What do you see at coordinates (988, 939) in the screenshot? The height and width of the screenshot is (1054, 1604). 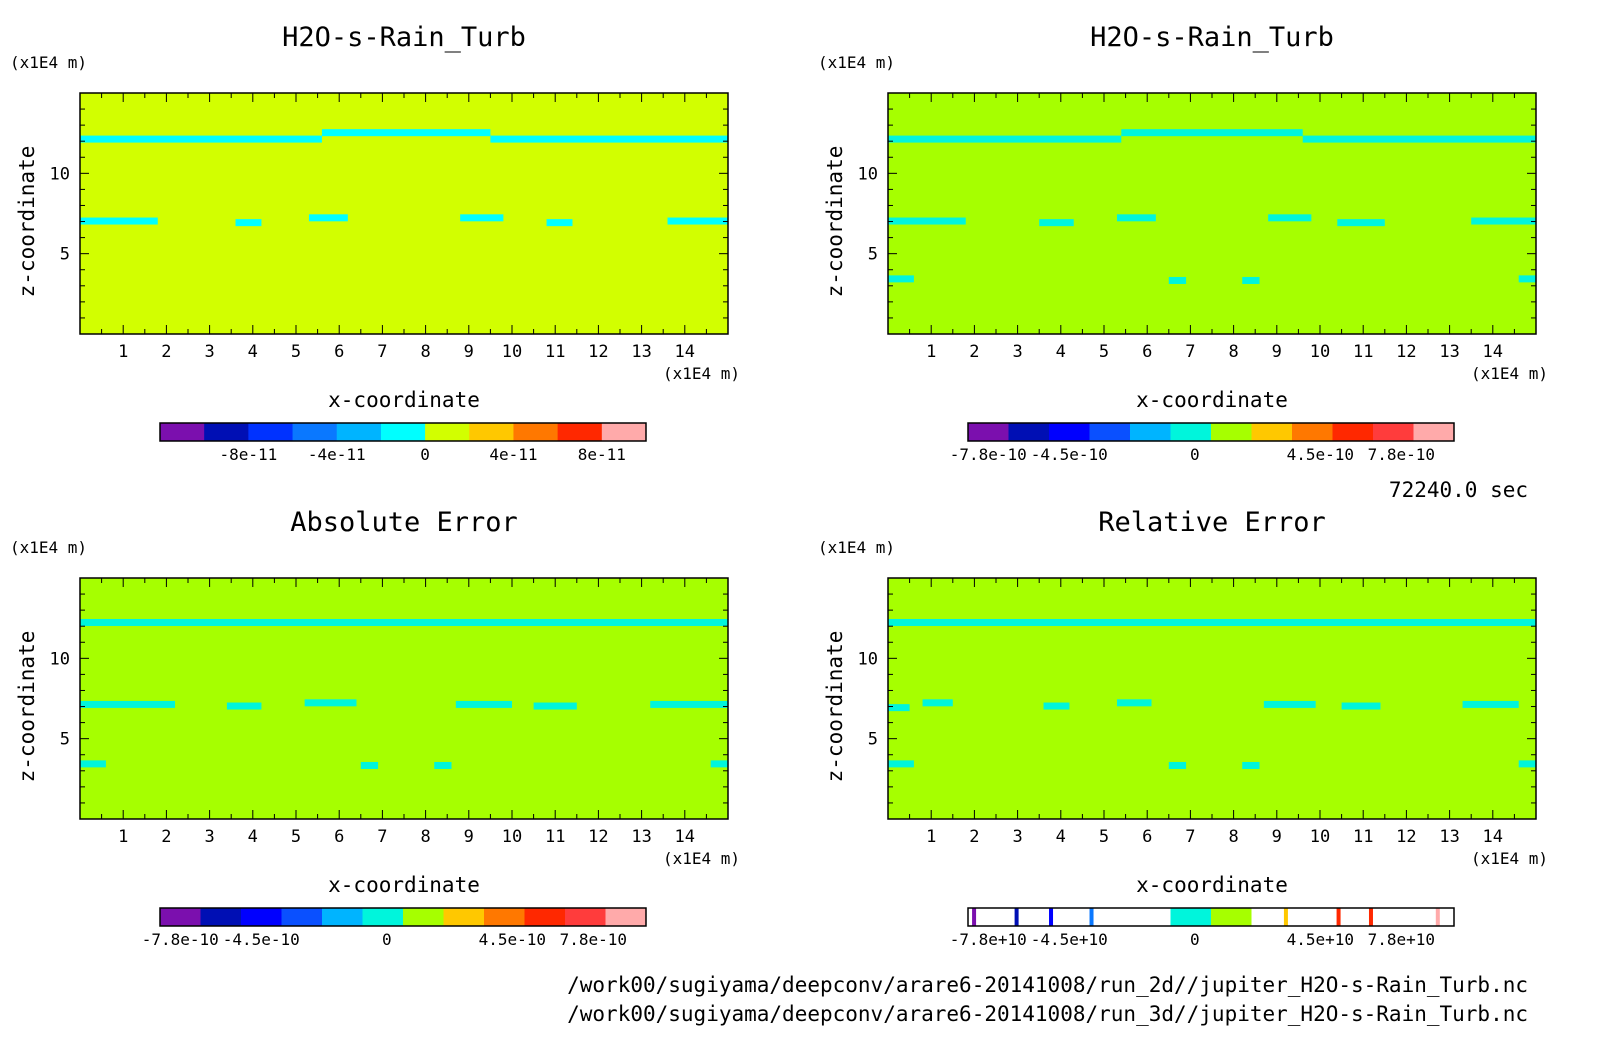 I see `colorbar-label: -7.8e+10` at bounding box center [988, 939].